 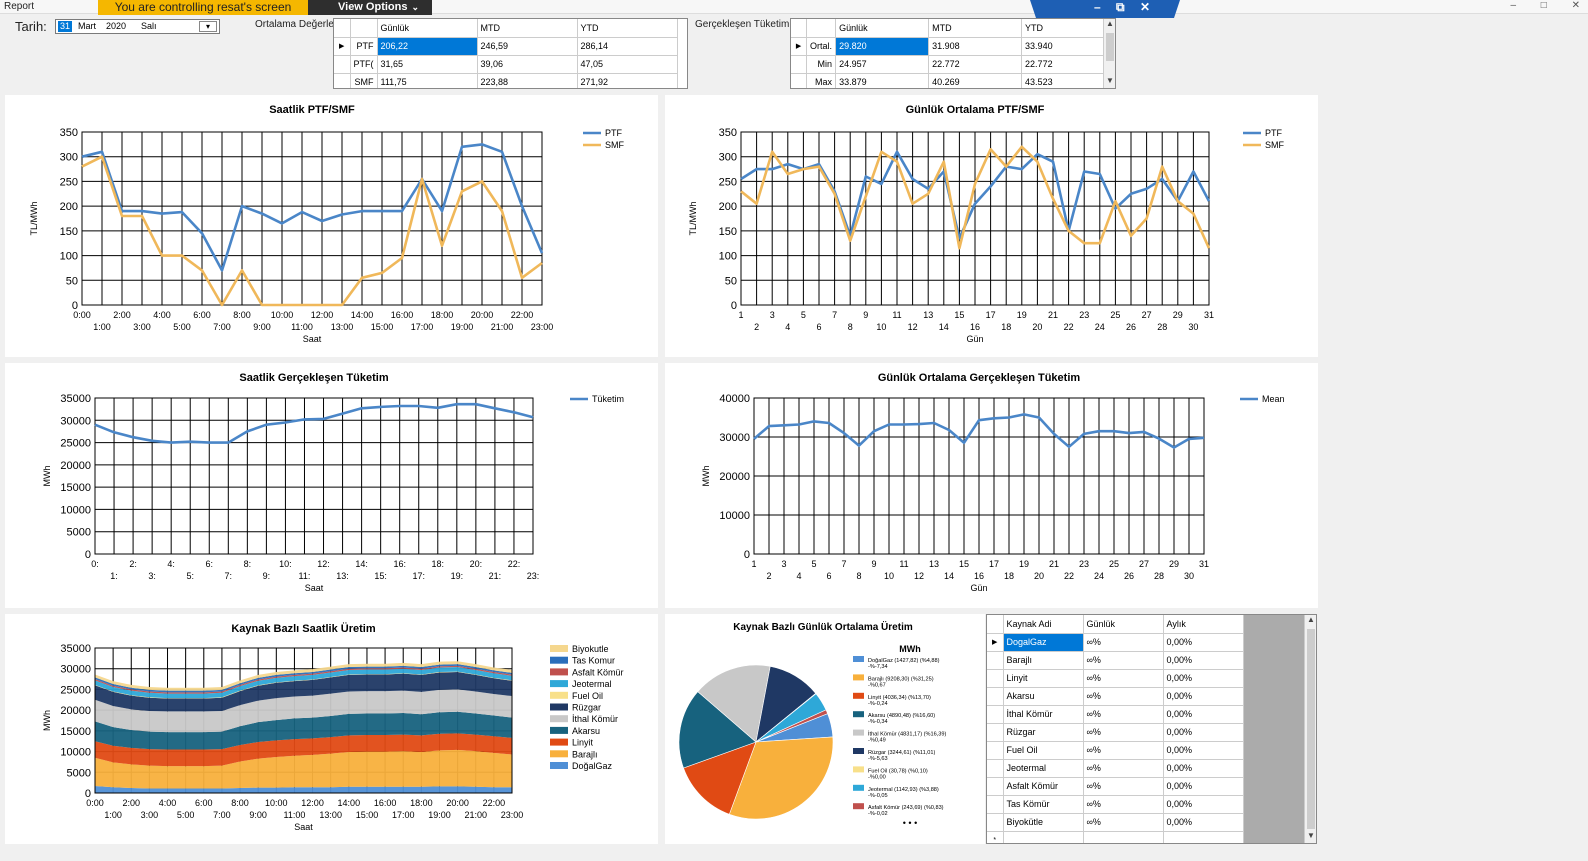 I want to click on source-name-cell: İthal Kömür, so click(x=1043, y=714).